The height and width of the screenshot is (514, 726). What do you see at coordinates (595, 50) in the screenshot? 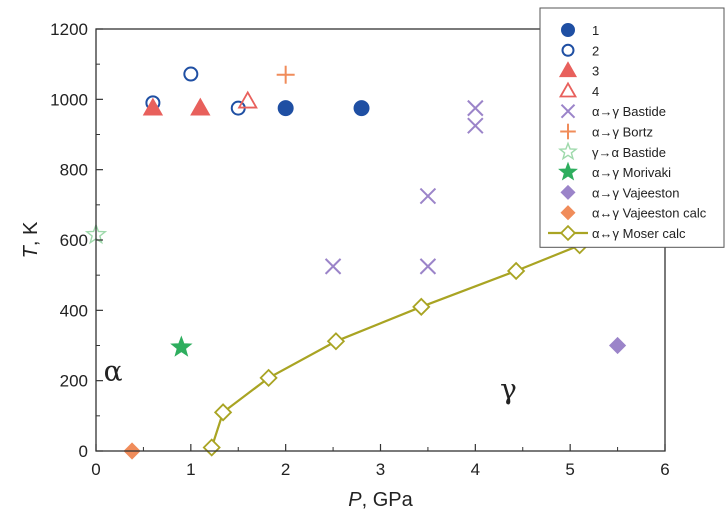
I see `legend-label: 2` at bounding box center [595, 50].